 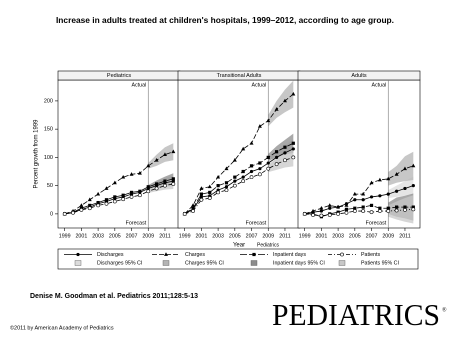 What do you see at coordinates (110, 255) in the screenshot?
I see `legend-label: Discharges` at bounding box center [110, 255].